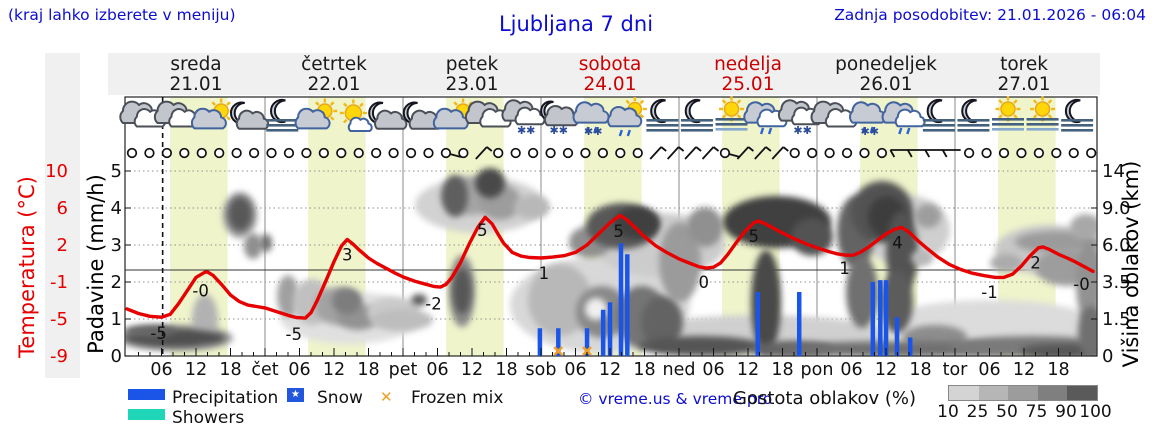 The width and height of the screenshot is (1152, 447). I want to click on weather-icon-sun-cloud-small, so click(356, 115).